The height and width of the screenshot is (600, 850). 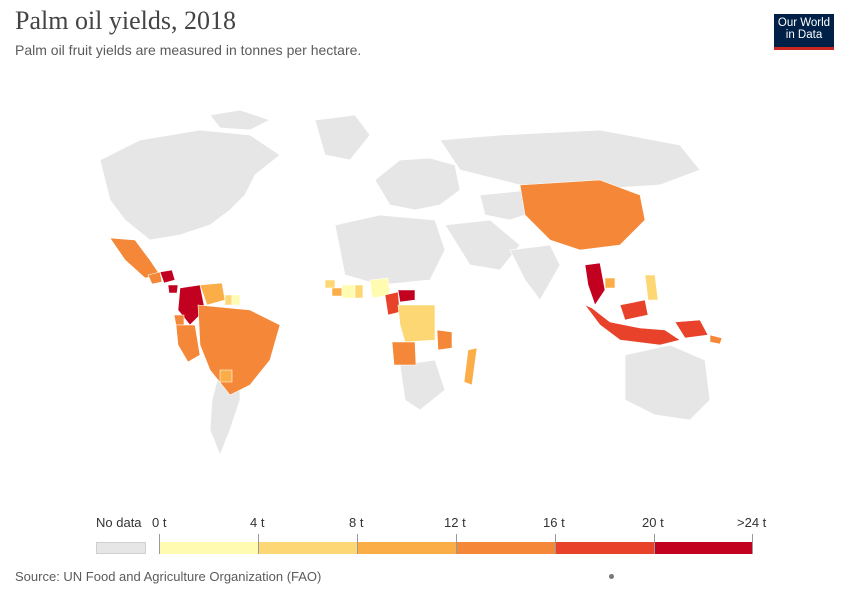 I want to click on region-europe, so click(x=417, y=184).